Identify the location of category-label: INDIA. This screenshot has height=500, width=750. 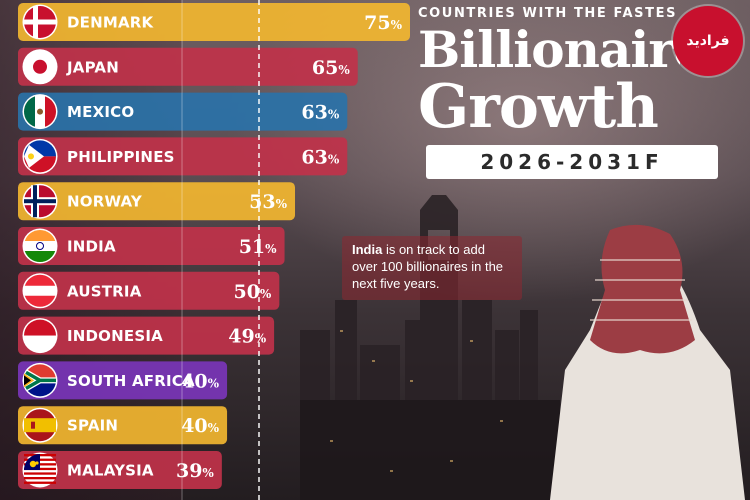
(91, 247).